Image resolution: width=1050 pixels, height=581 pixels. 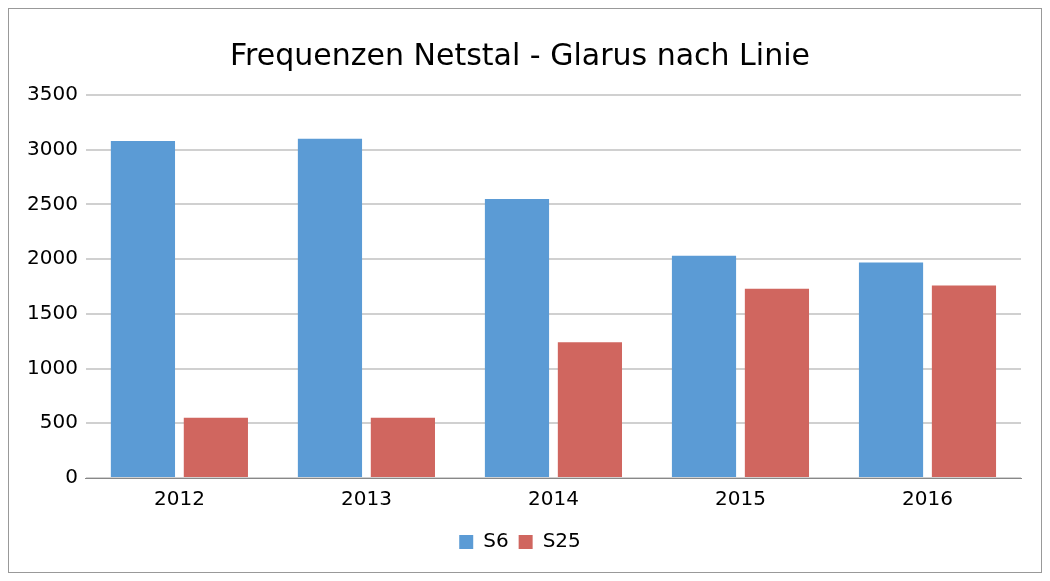 I want to click on legend-label: S25, so click(x=561, y=540).